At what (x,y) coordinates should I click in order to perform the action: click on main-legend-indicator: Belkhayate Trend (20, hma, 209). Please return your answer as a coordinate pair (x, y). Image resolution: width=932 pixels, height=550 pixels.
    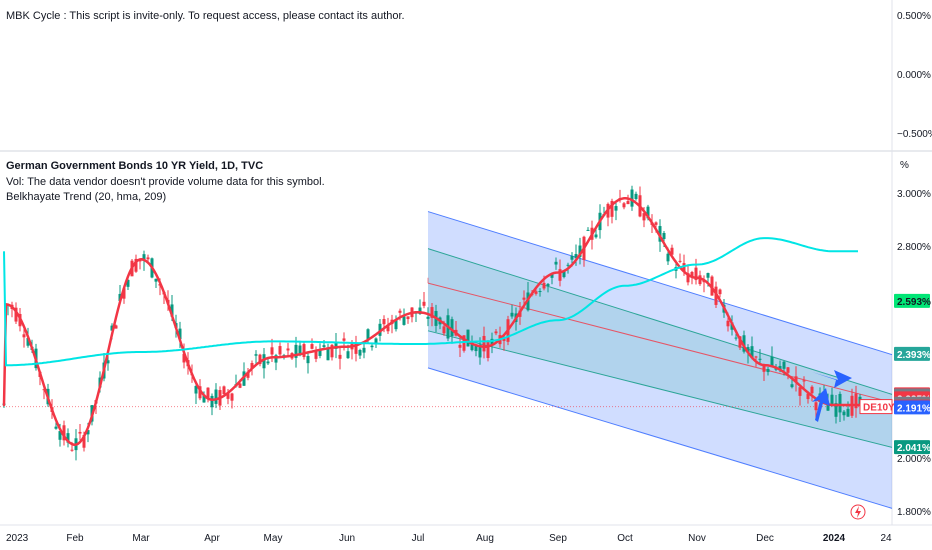
    Looking at the image, I should click on (86, 197).